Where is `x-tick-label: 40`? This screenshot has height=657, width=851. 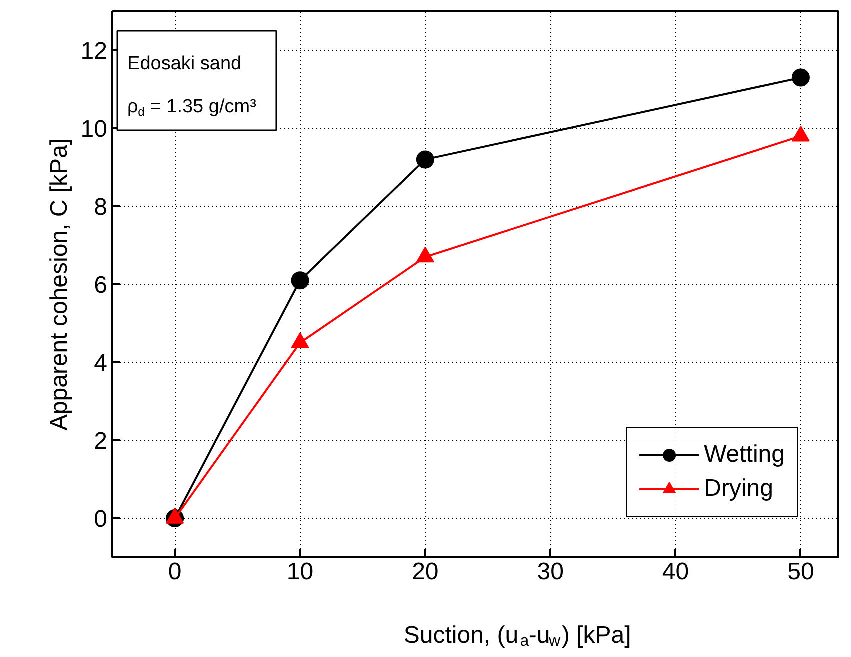 x-tick-label: 40 is located at coordinates (676, 572).